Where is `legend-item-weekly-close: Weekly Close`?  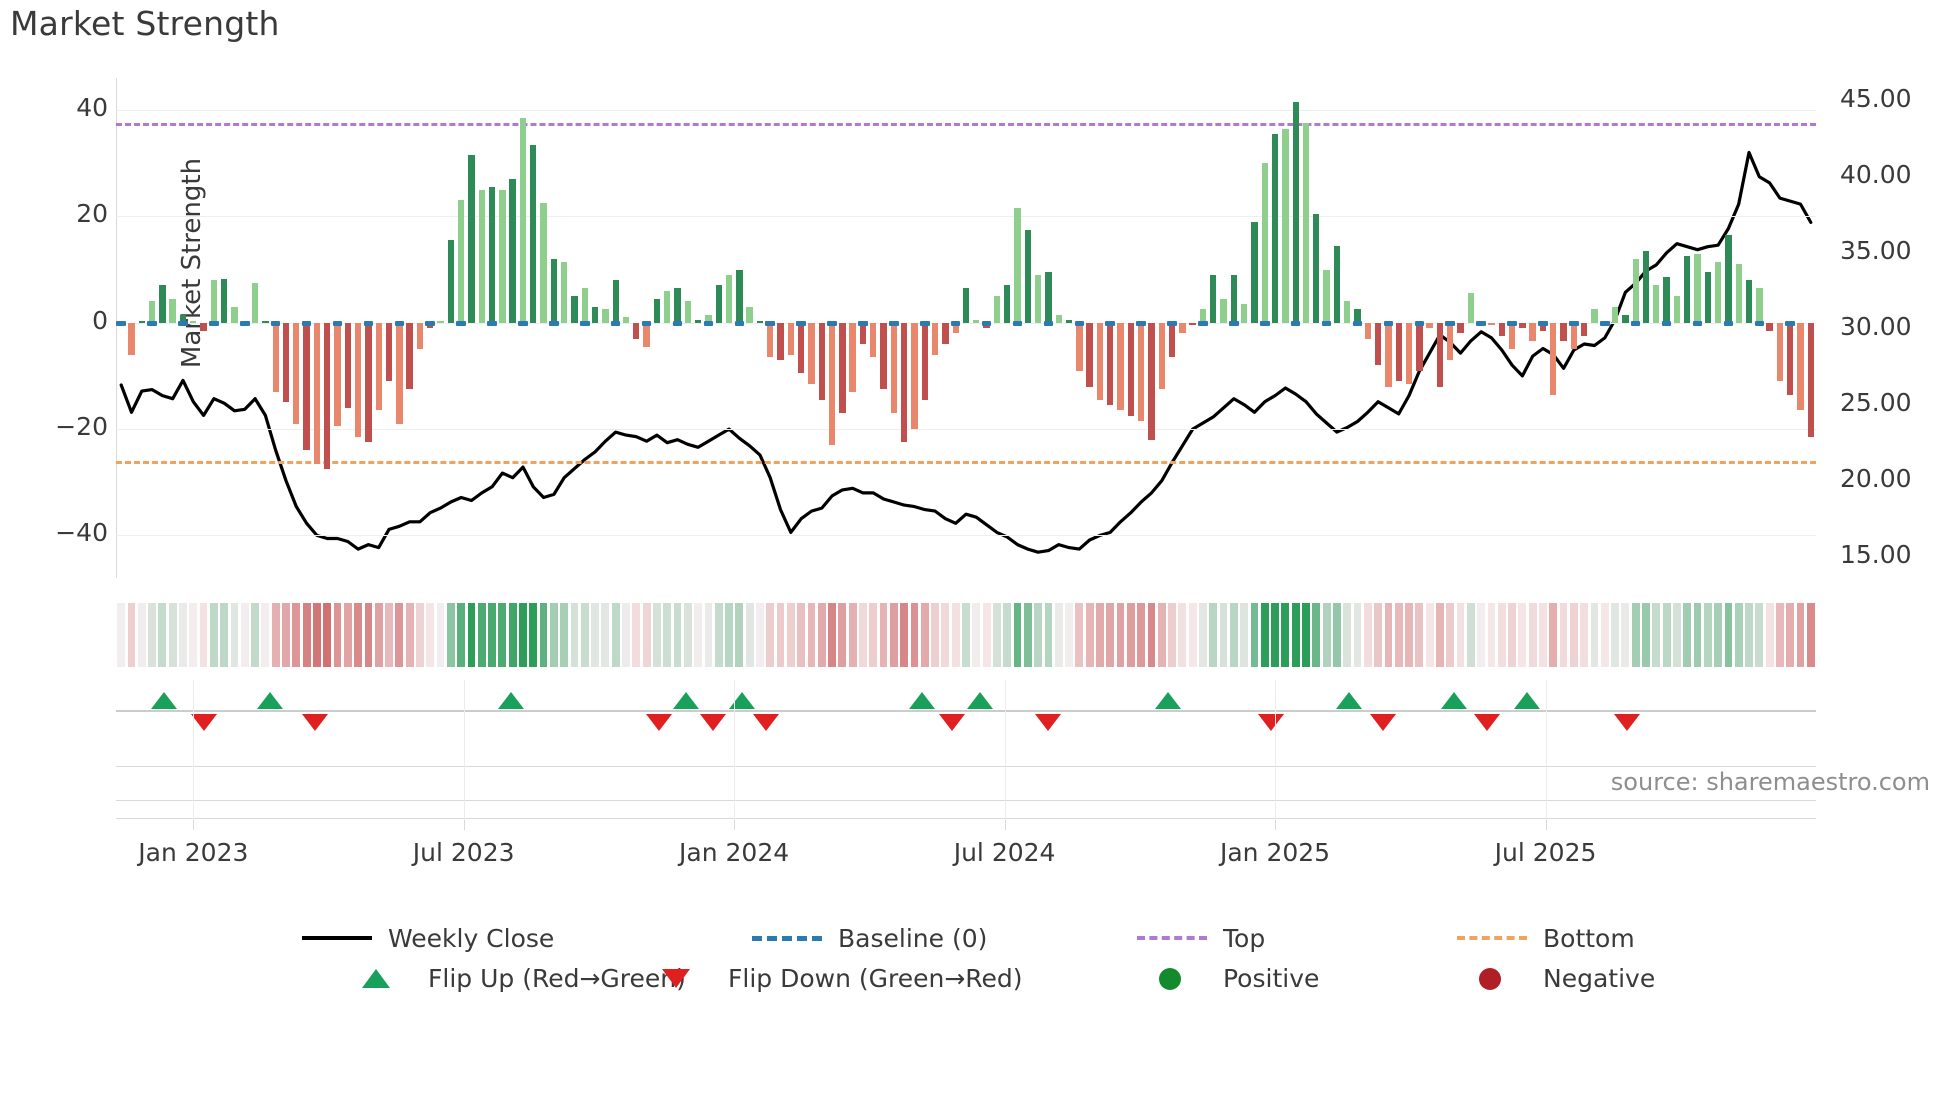 legend-item-weekly-close: Weekly Close is located at coordinates (427, 938).